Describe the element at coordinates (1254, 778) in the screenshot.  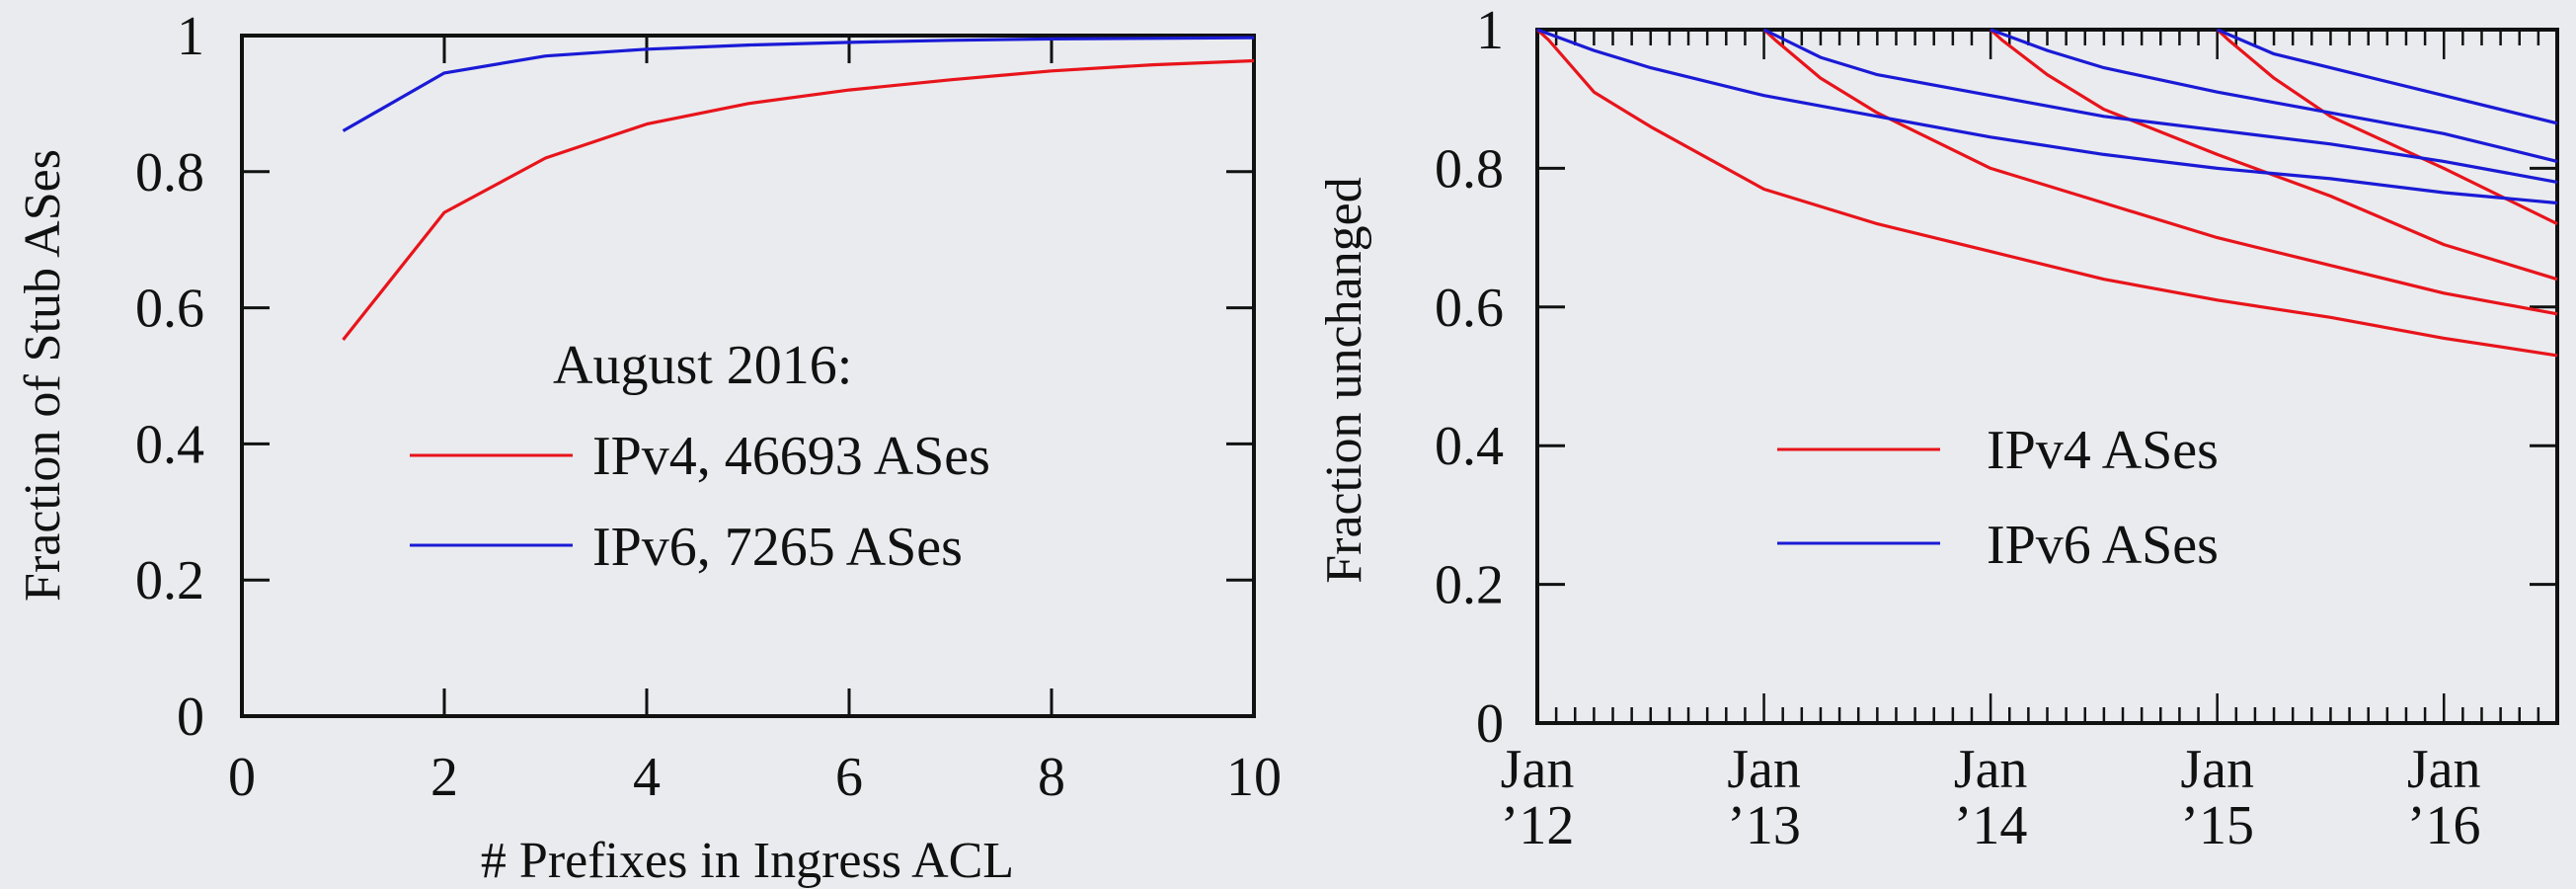
I see `chart1-x-tick-label: 10` at that location.